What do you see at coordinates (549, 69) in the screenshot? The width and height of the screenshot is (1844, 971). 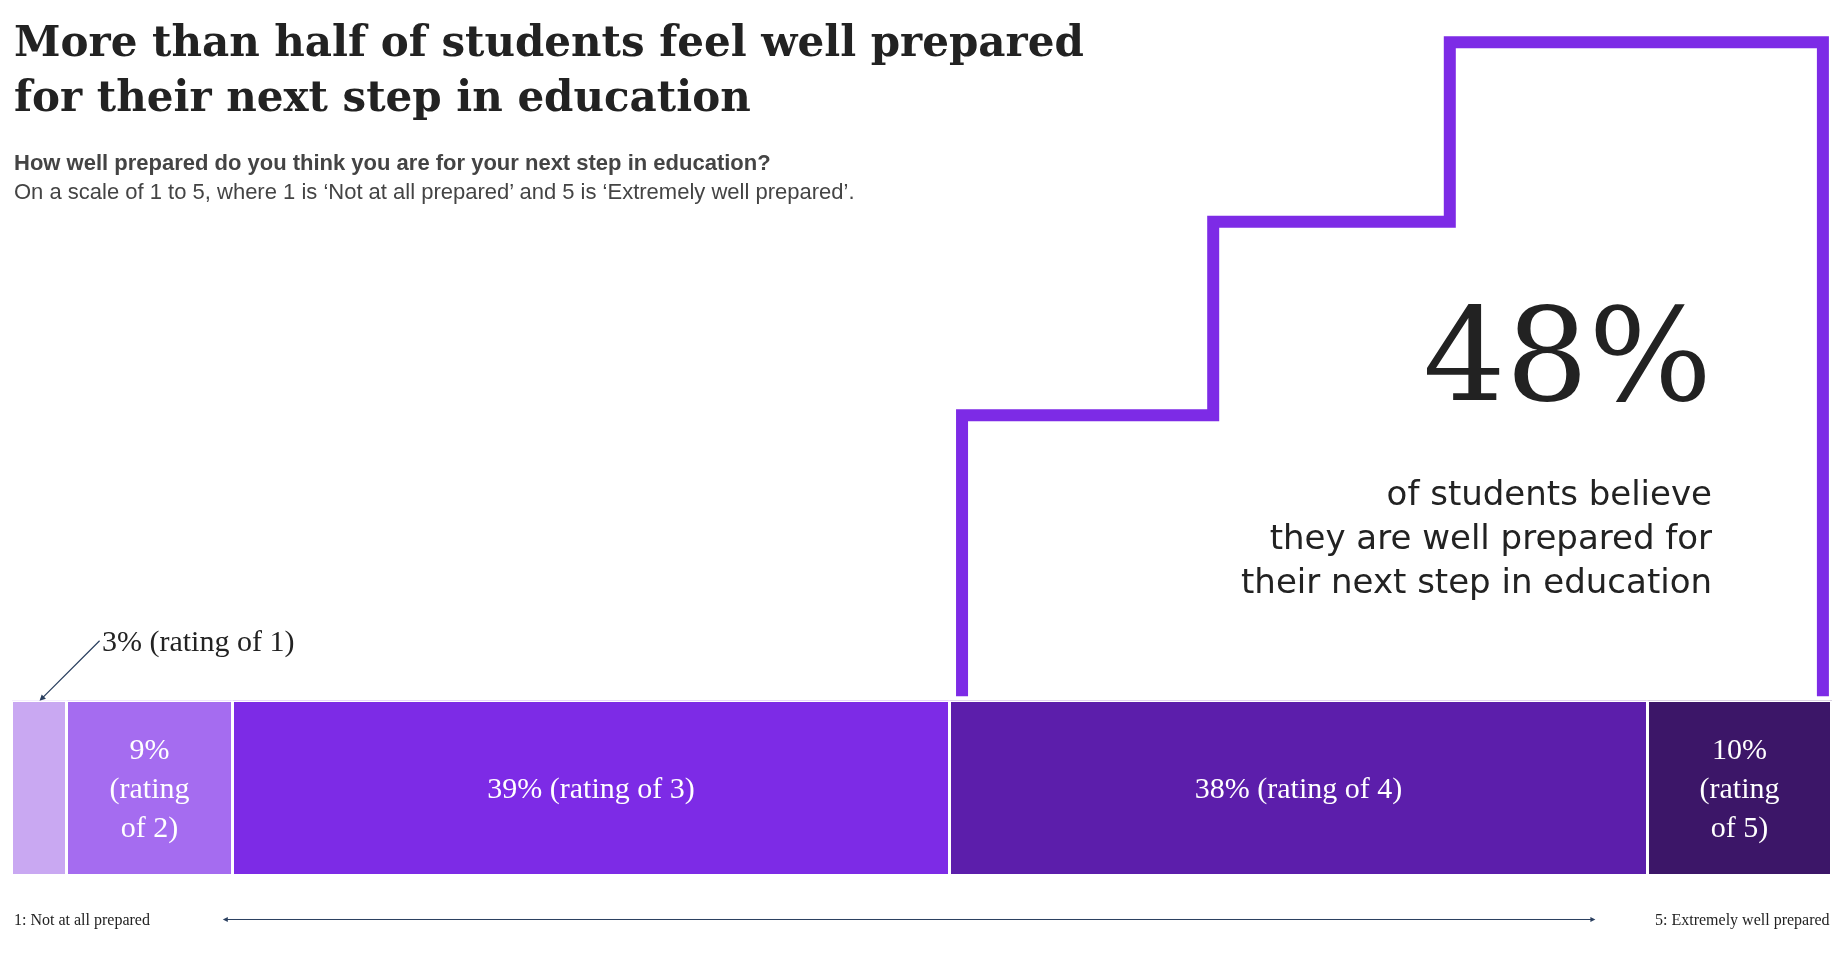 I see `chart-title: More than half of students feel well prepared for their next step in education` at bounding box center [549, 69].